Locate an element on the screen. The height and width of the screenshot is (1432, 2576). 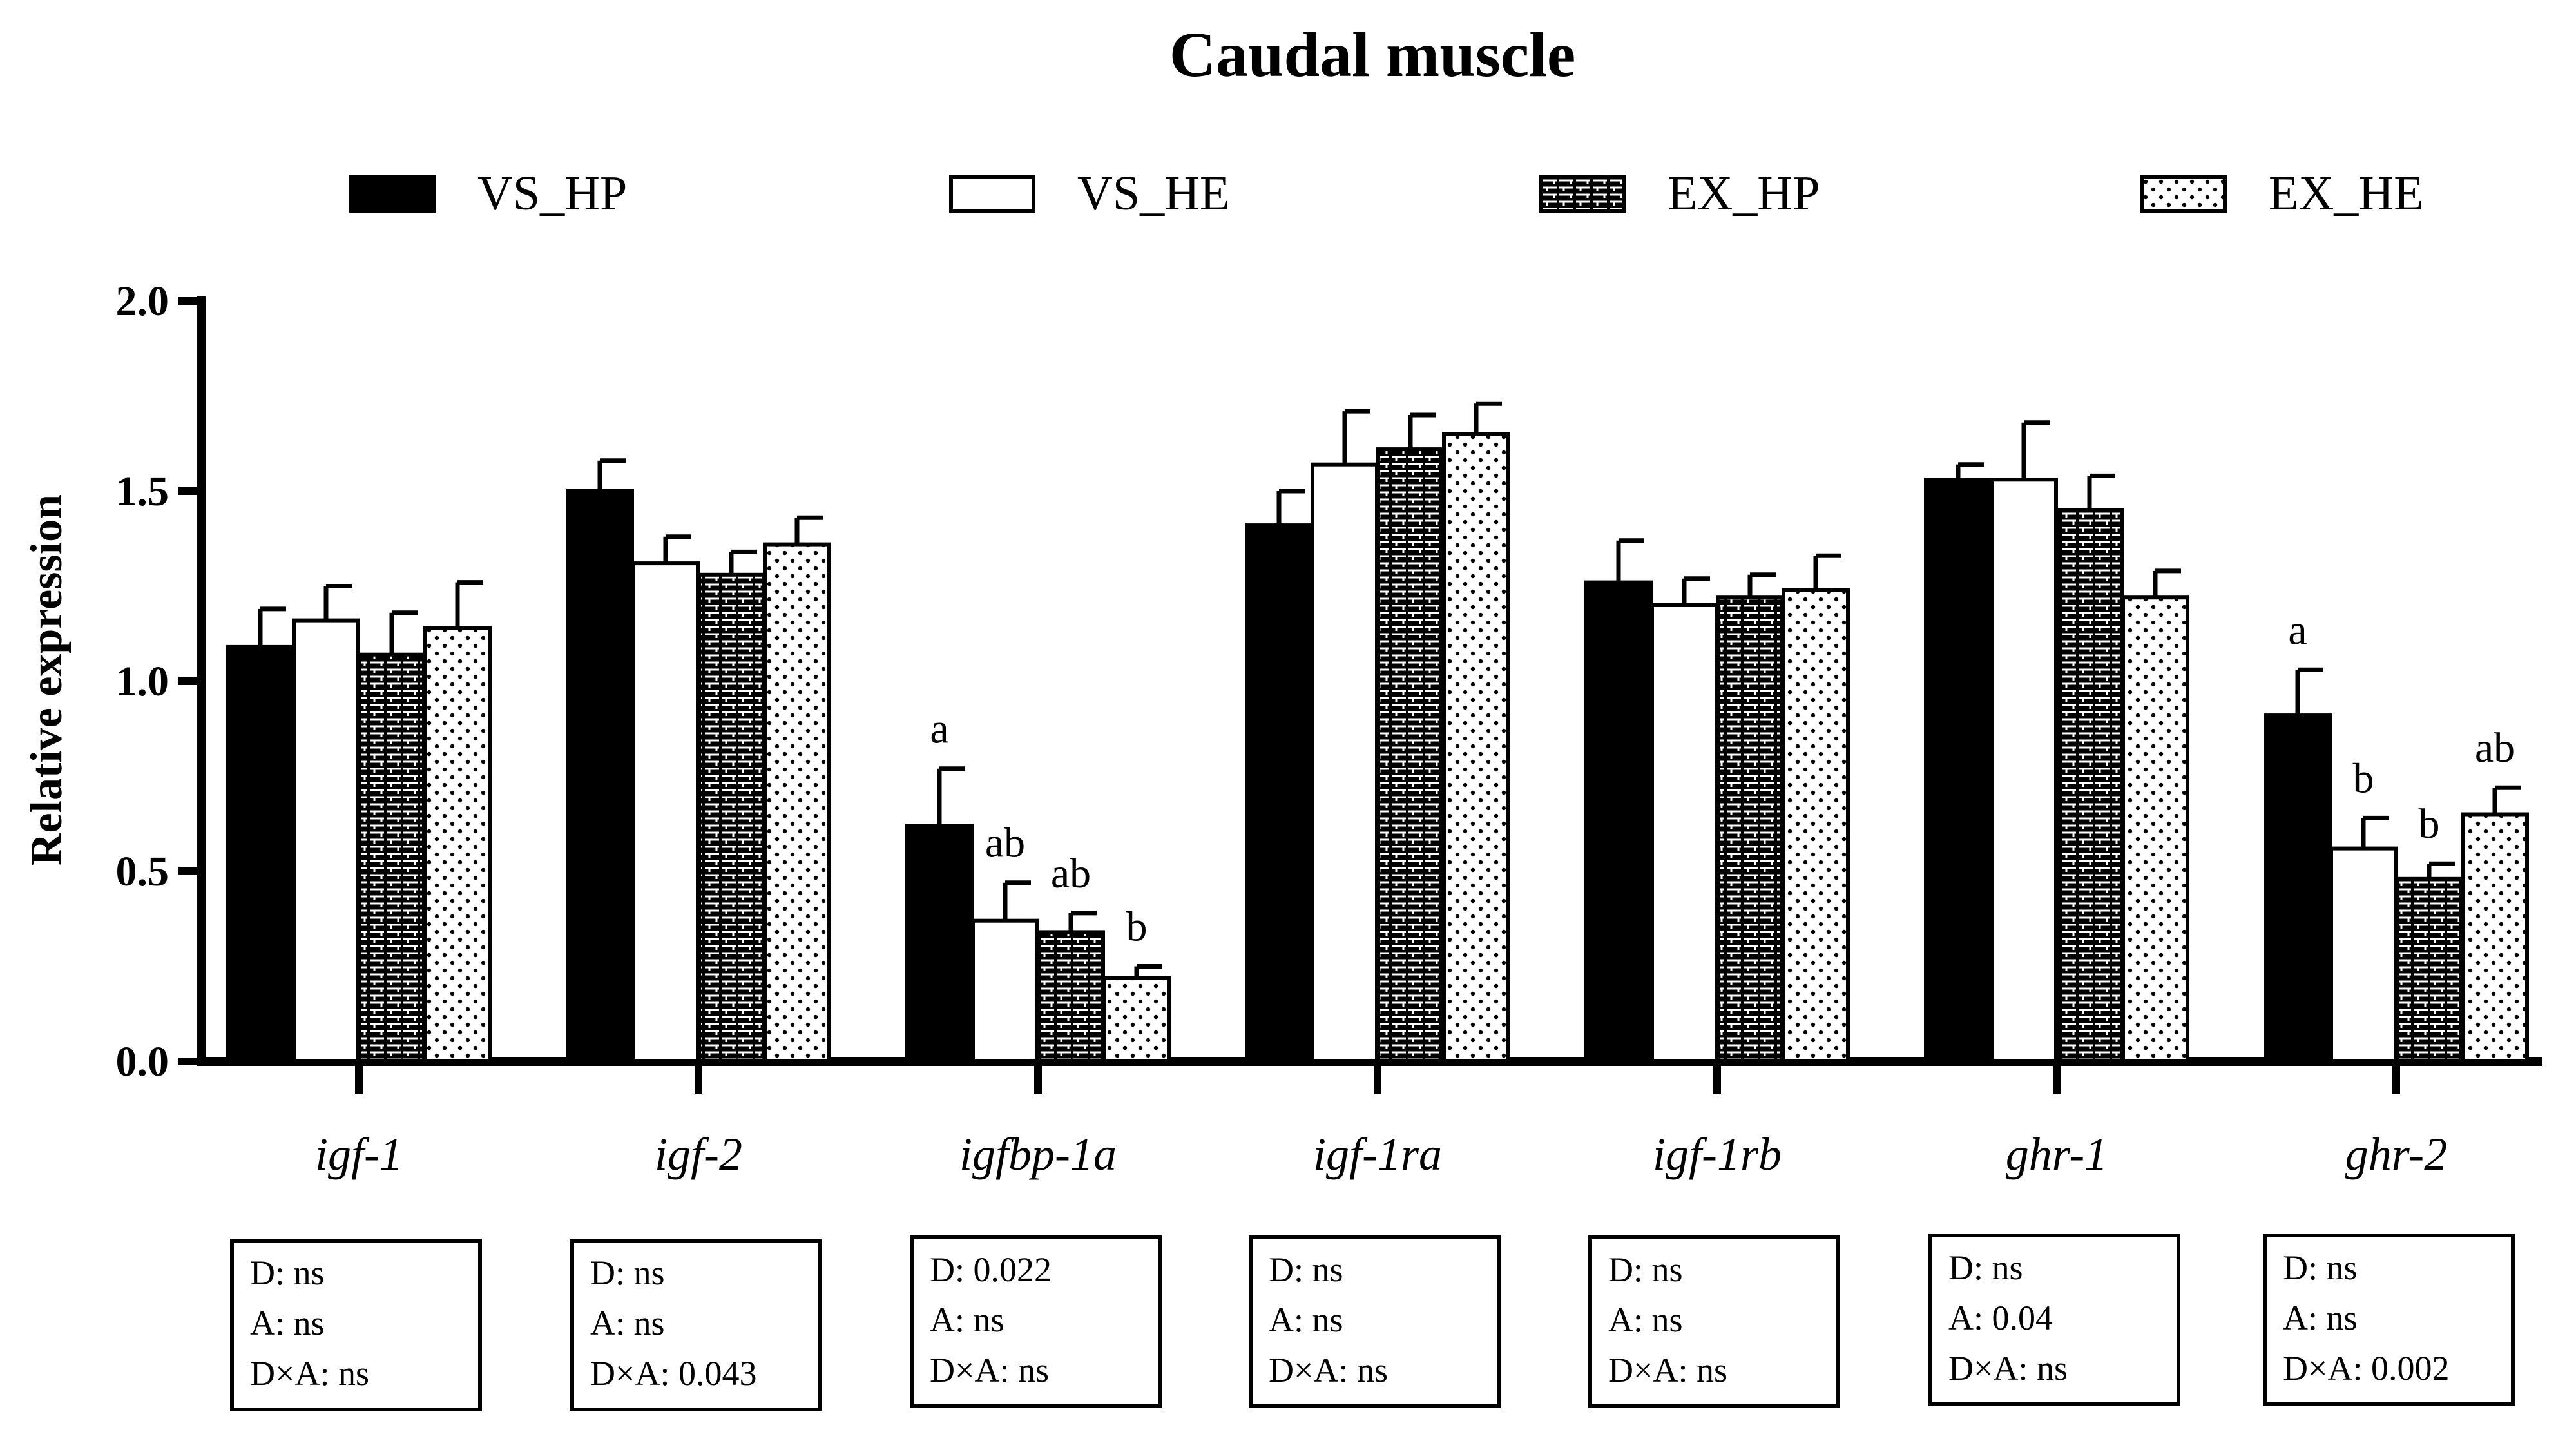
x-tick-label: igfbp-1a is located at coordinates (1038, 1154).